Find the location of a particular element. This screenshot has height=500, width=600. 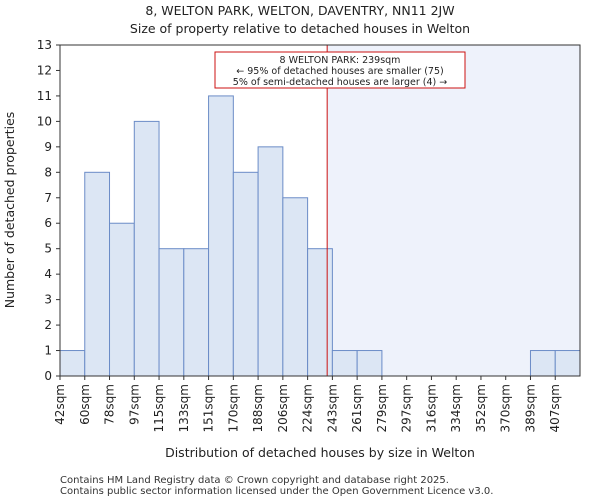

x-tick-label: 334sqm is located at coordinates (456, 408).